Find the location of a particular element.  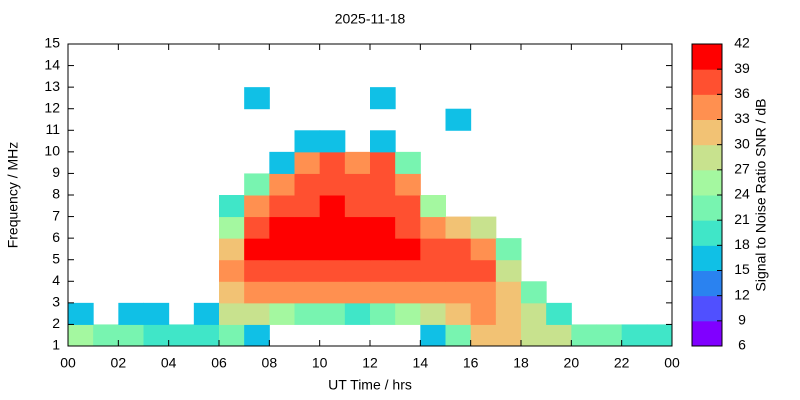

x-tick-label: 18 is located at coordinates (521, 363).